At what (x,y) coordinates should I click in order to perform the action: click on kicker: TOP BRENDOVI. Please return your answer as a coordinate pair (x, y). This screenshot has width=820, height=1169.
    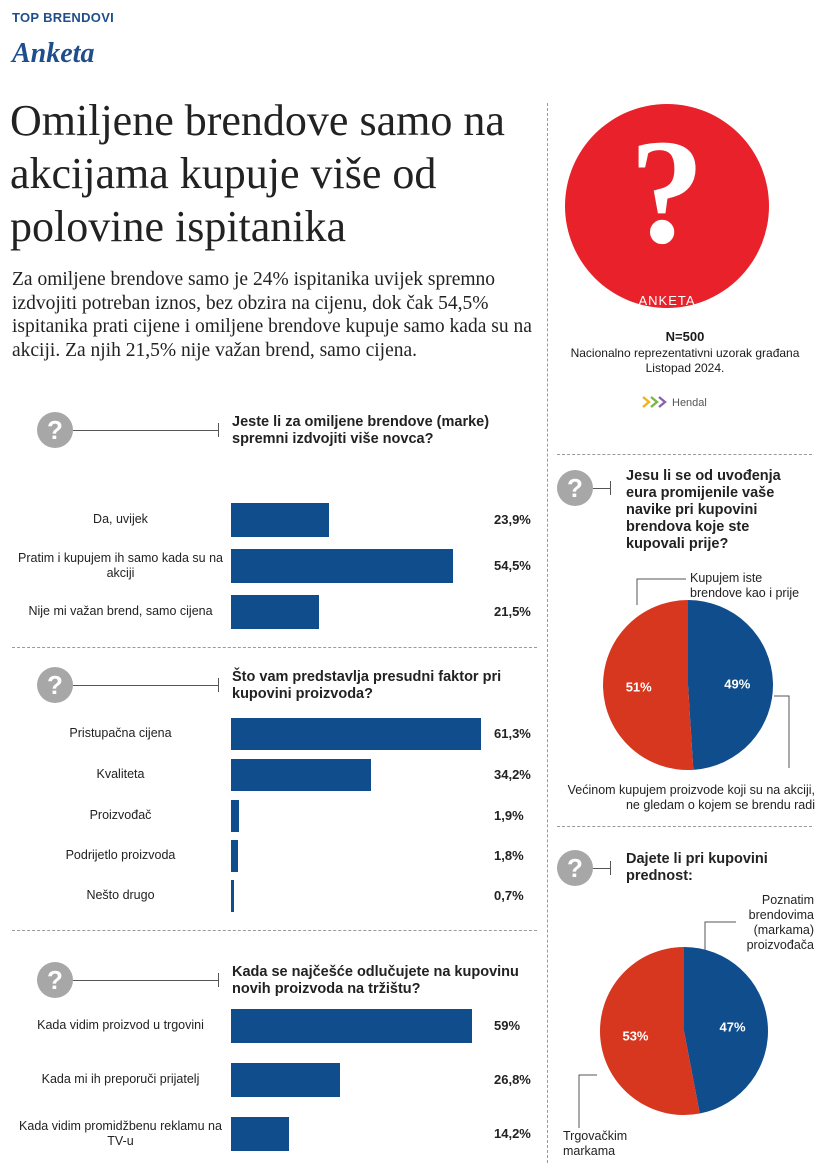
    Looking at the image, I should click on (63, 17).